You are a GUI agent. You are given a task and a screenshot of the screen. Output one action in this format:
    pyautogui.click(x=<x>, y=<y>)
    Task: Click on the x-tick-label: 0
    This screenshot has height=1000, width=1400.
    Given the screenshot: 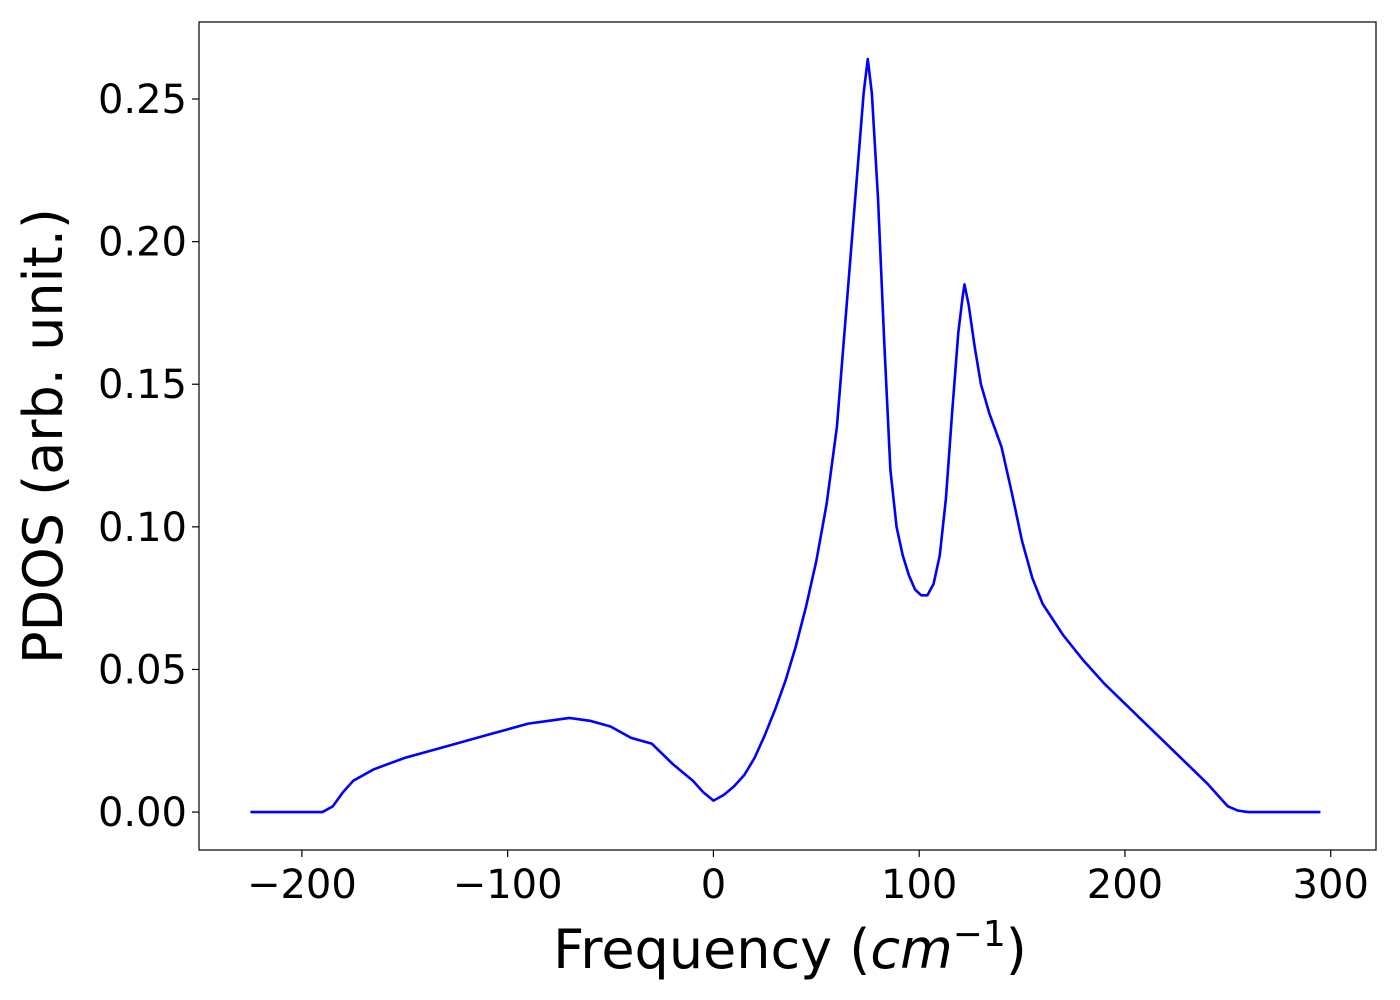 What is the action you would take?
    pyautogui.click(x=713, y=885)
    